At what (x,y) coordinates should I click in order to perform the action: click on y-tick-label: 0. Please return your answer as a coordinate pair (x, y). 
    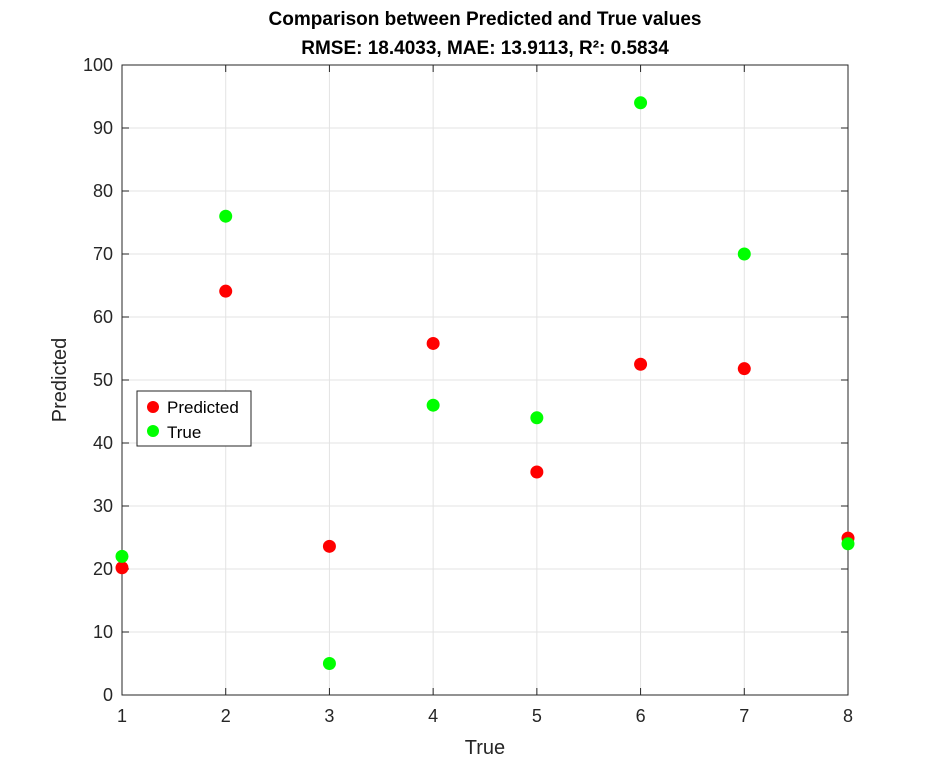
    Looking at the image, I should click on (108, 695).